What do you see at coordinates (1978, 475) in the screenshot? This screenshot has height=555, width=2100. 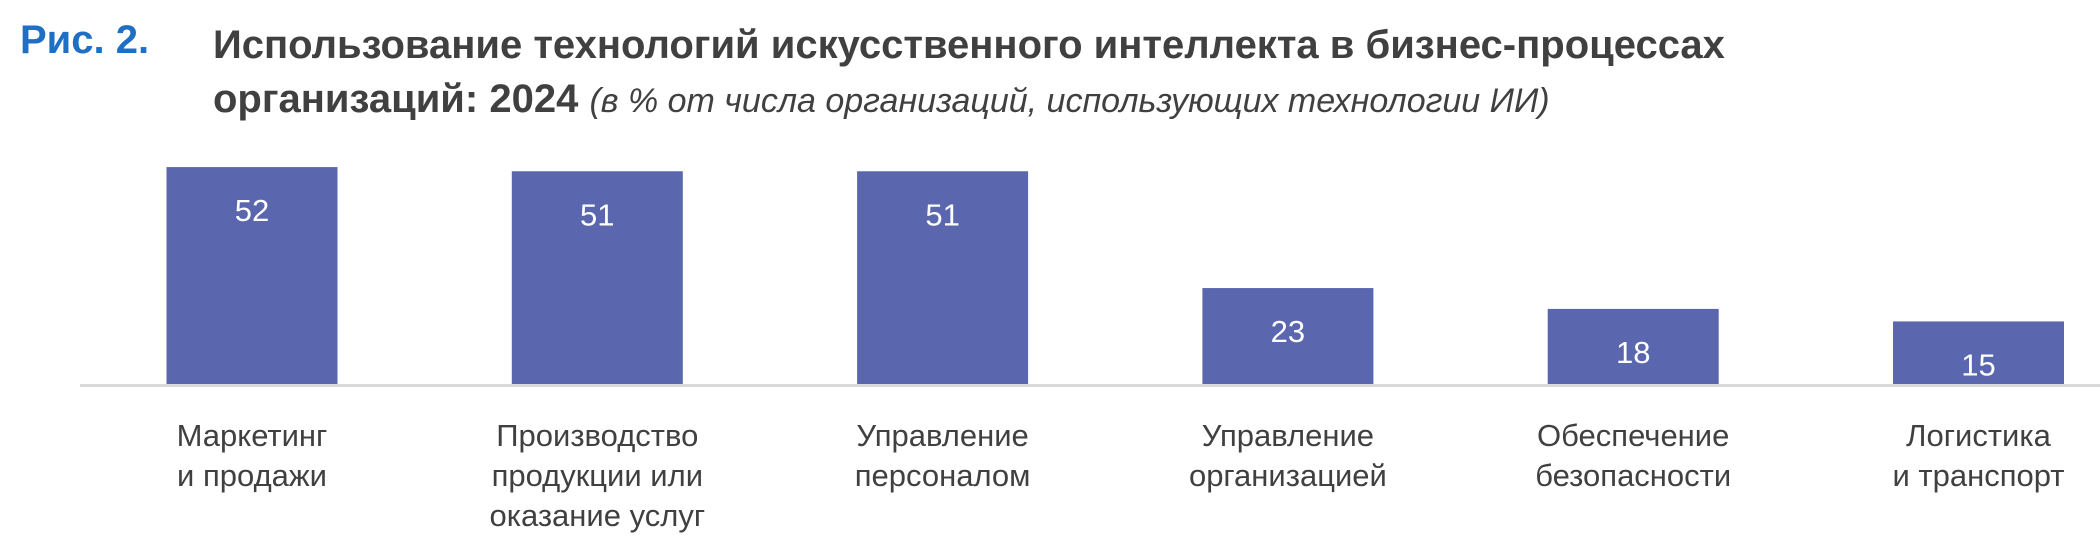 I see `category-label: и транспорт` at bounding box center [1978, 475].